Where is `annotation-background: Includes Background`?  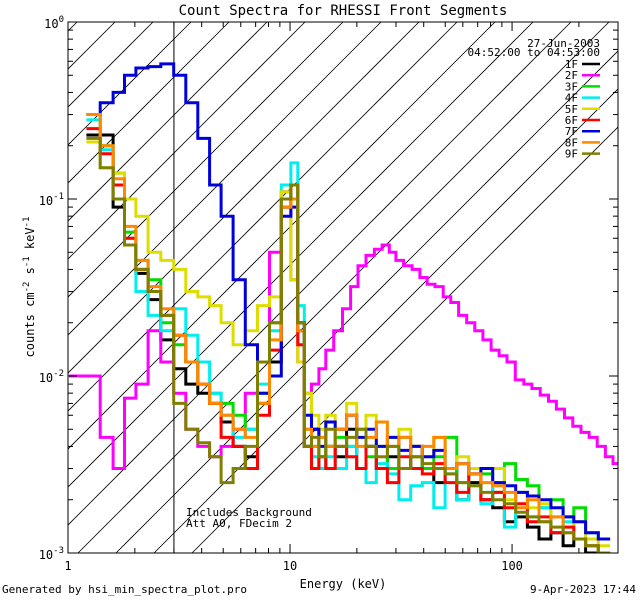
annotation-background: Includes Background is located at coordinates (249, 512).